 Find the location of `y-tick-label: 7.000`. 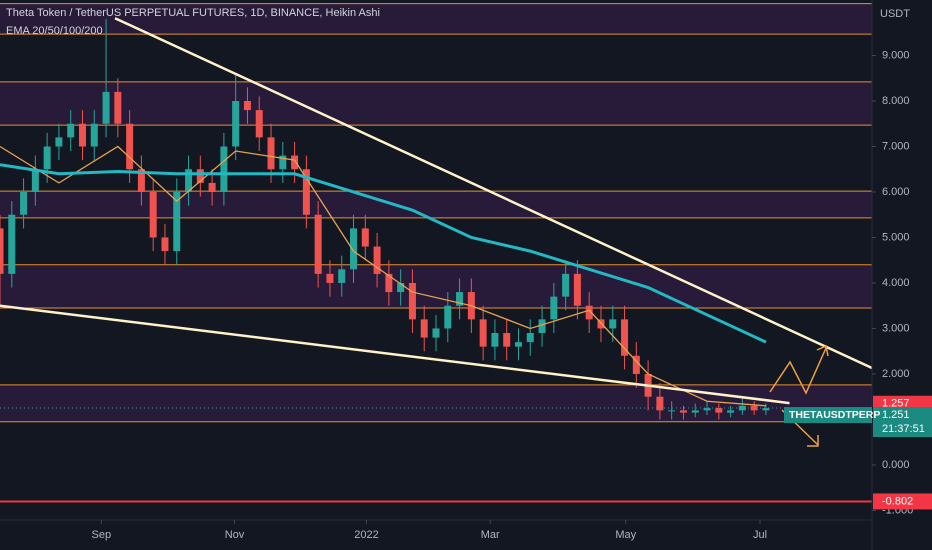

y-tick-label: 7.000 is located at coordinates (896, 146).